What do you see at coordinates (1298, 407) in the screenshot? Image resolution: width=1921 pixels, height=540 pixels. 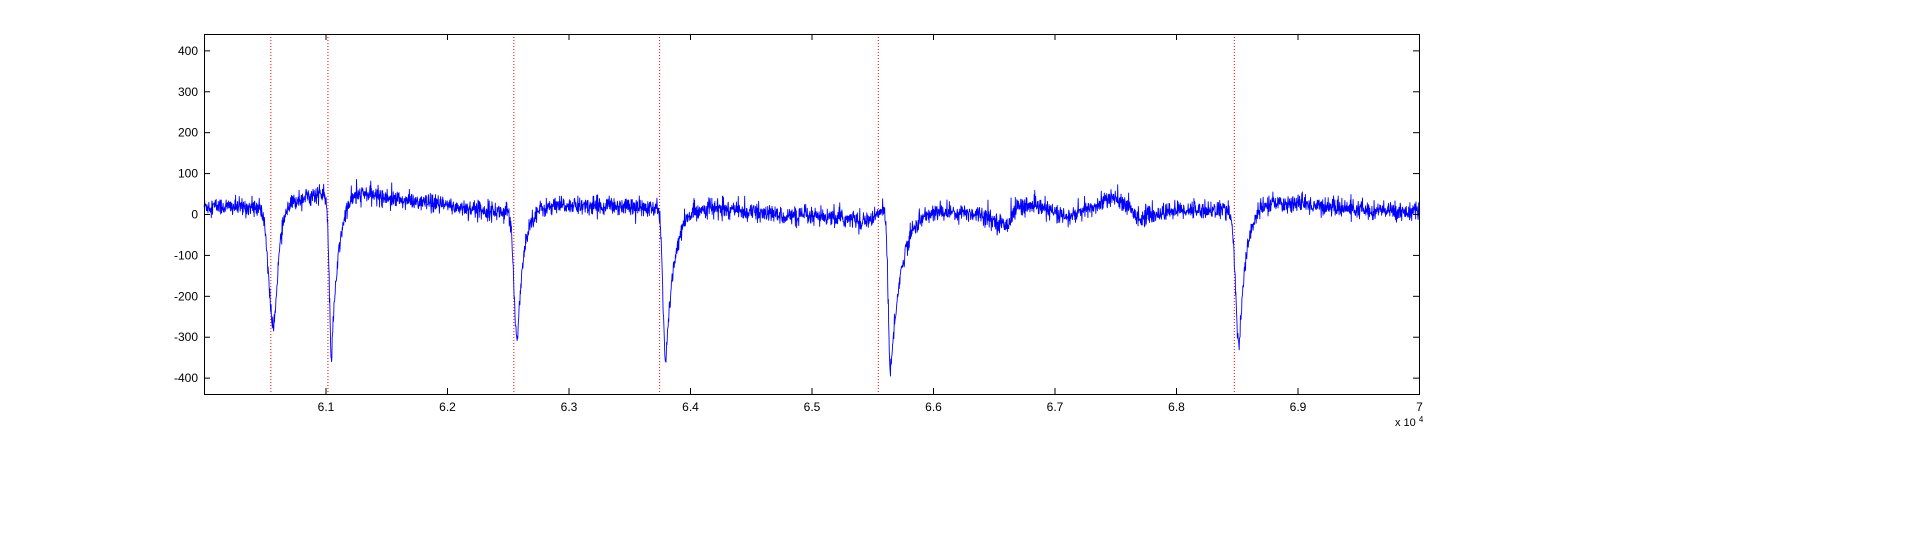 I see `x-tick-label-9: 6.9` at bounding box center [1298, 407].